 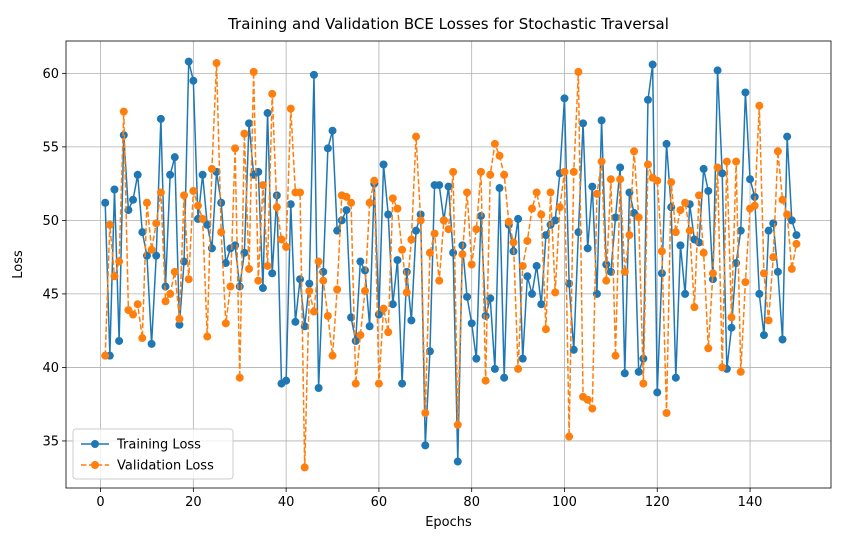 I want to click on x-tick-label: 40, so click(x=286, y=502).